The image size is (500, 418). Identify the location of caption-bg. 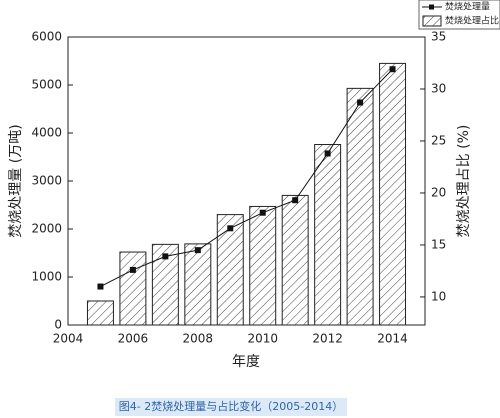
(231, 407).